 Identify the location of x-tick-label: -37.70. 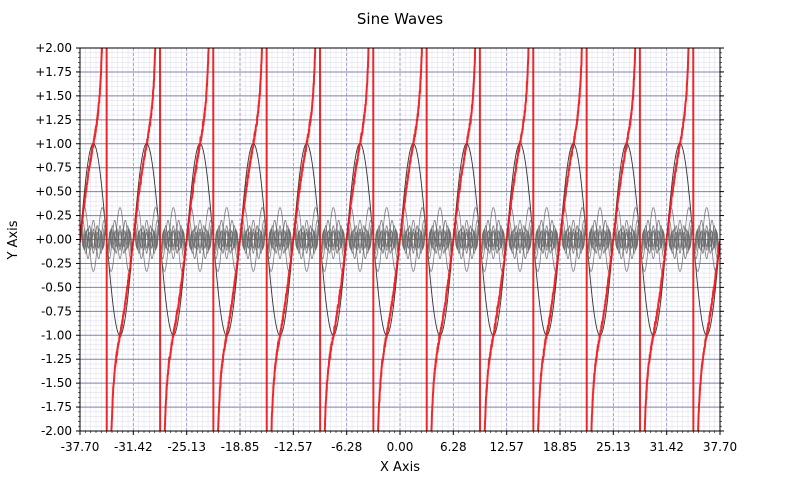
(80, 447).